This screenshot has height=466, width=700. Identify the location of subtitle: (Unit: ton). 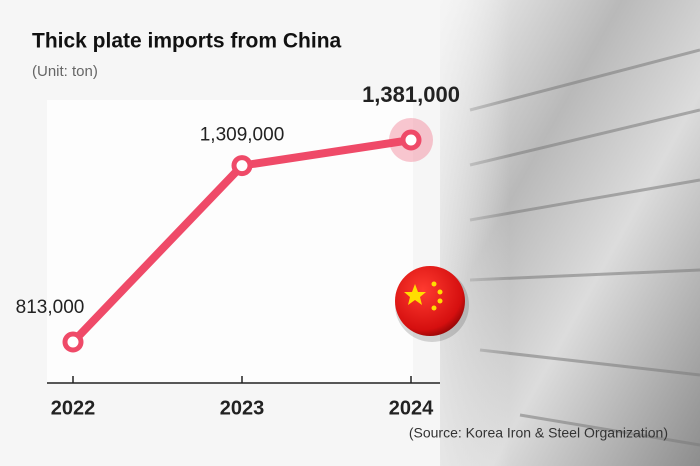
(65, 71).